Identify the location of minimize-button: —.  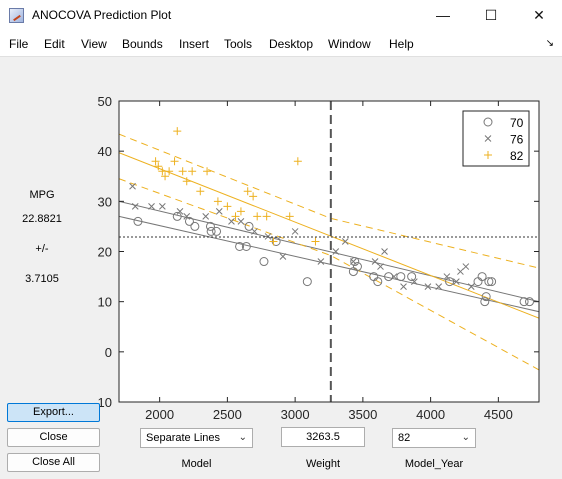
(443, 15).